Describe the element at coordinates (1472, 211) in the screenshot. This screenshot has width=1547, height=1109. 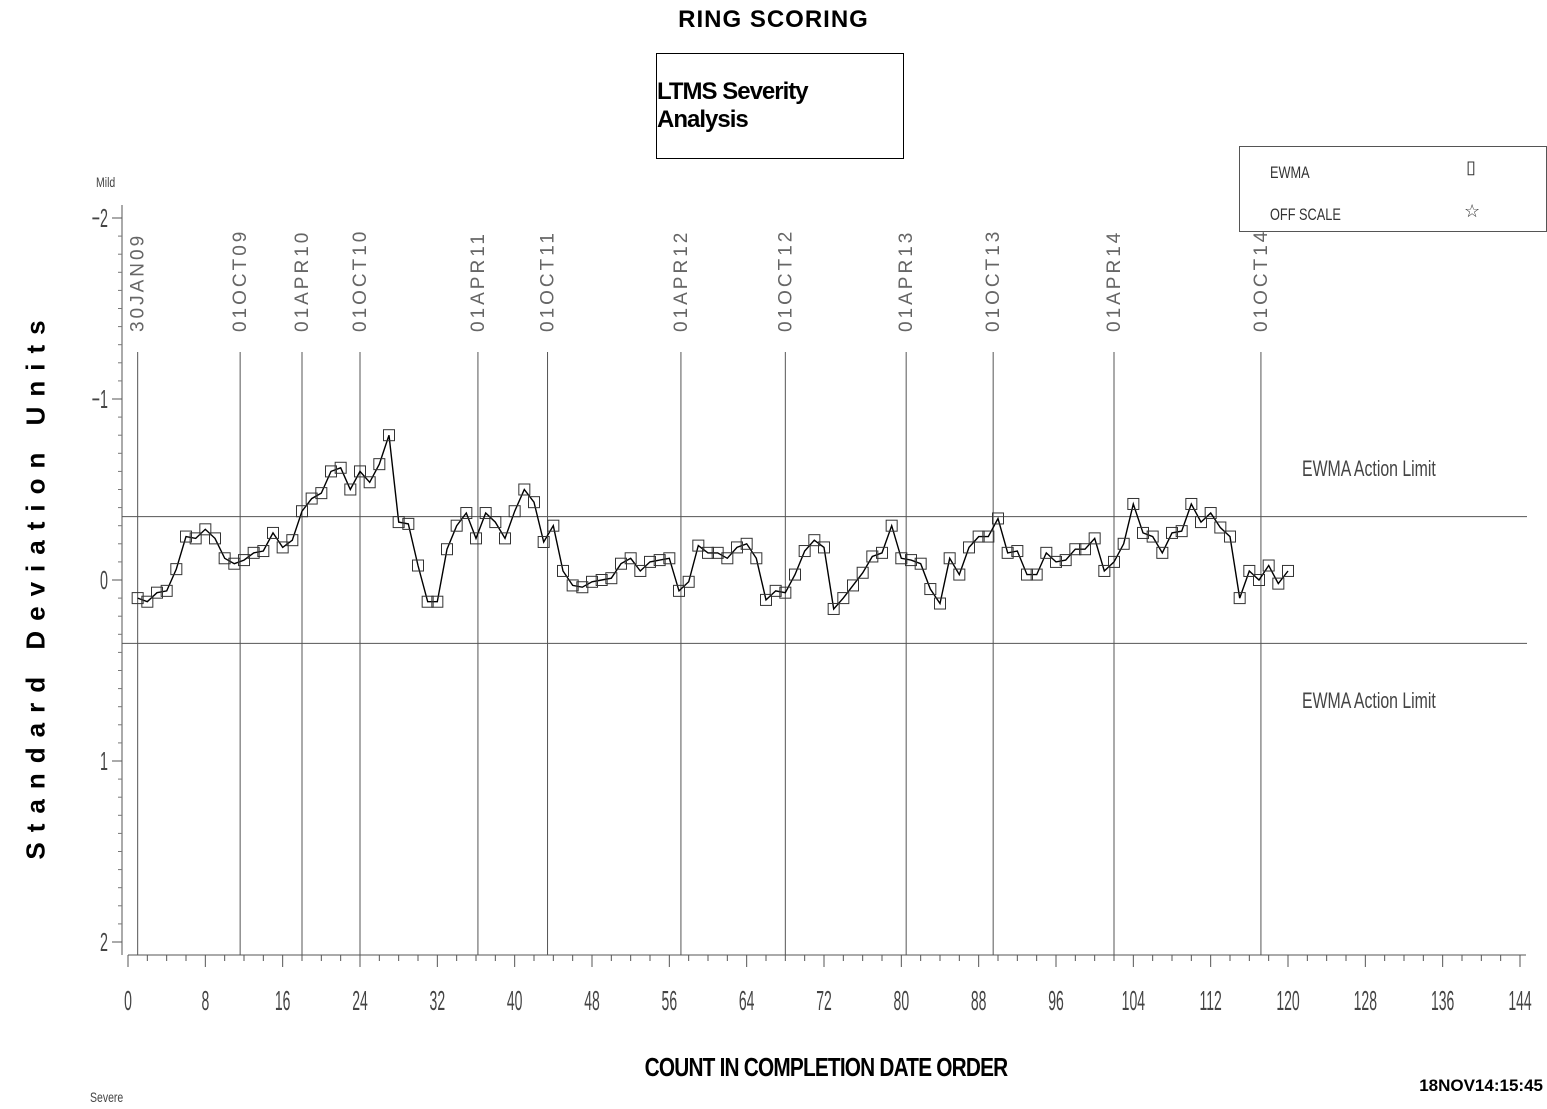
I see `star-icon: ☆` at that location.